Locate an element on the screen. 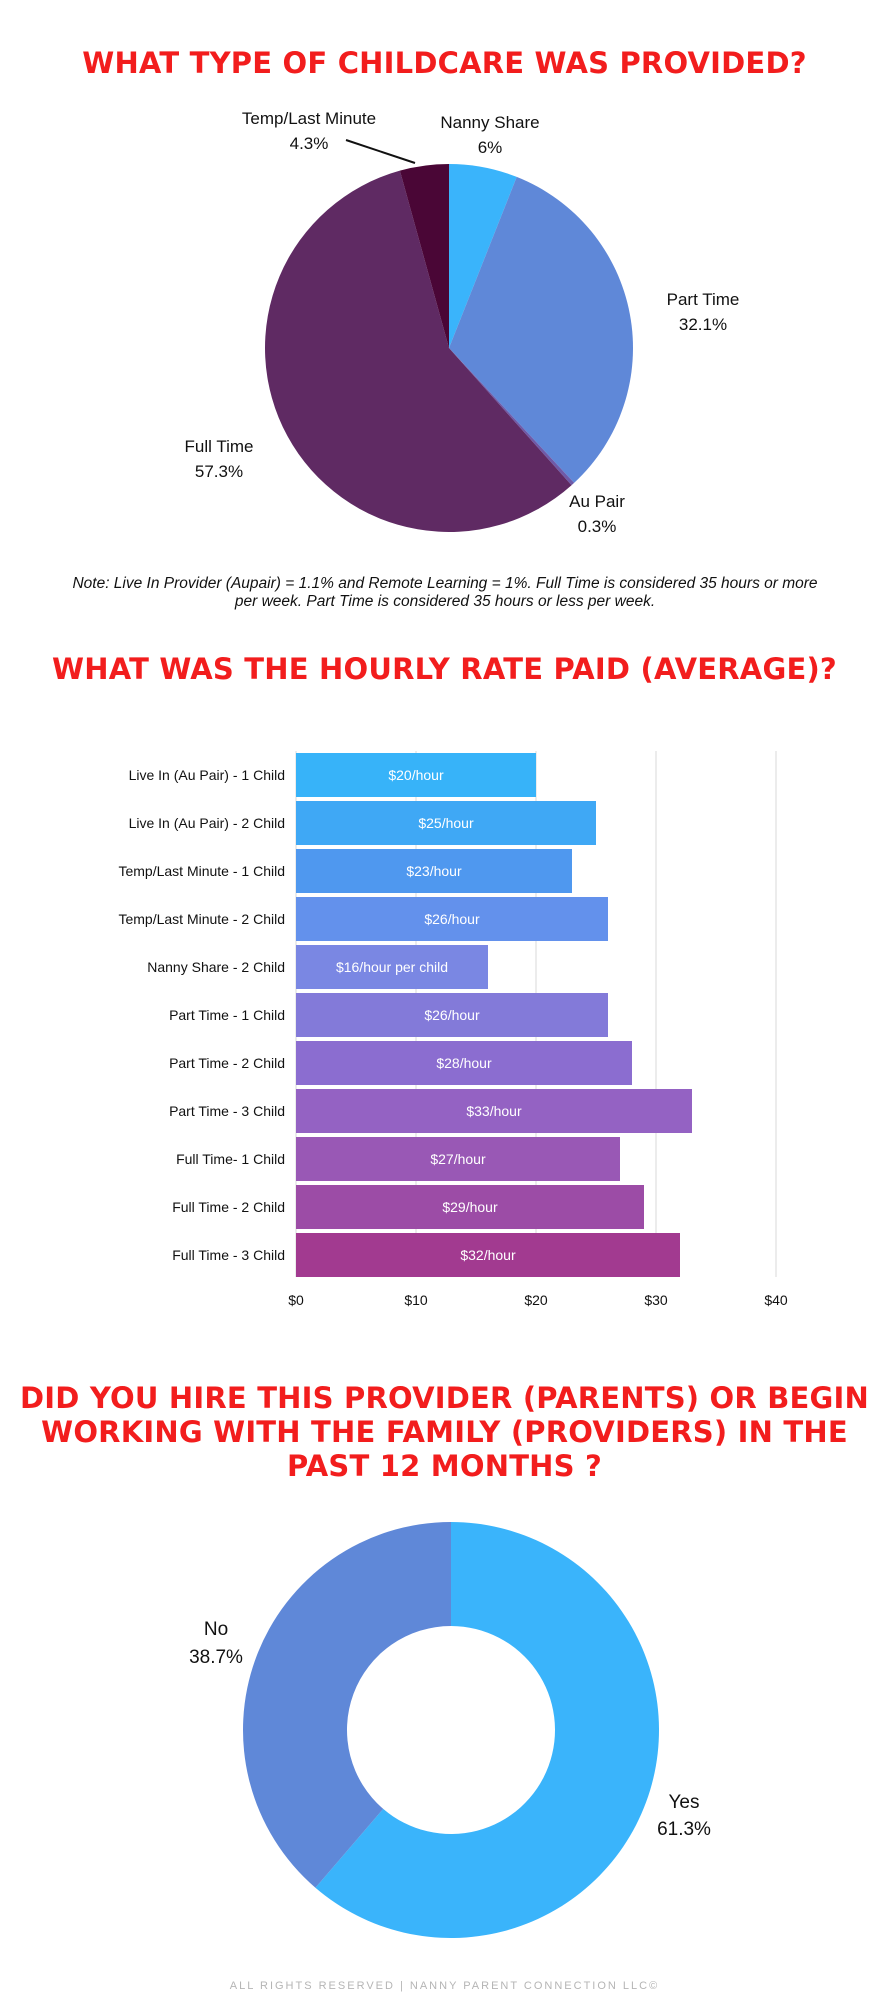 The width and height of the screenshot is (889, 2000). bar-value-label: $32/hour is located at coordinates (488, 1255).